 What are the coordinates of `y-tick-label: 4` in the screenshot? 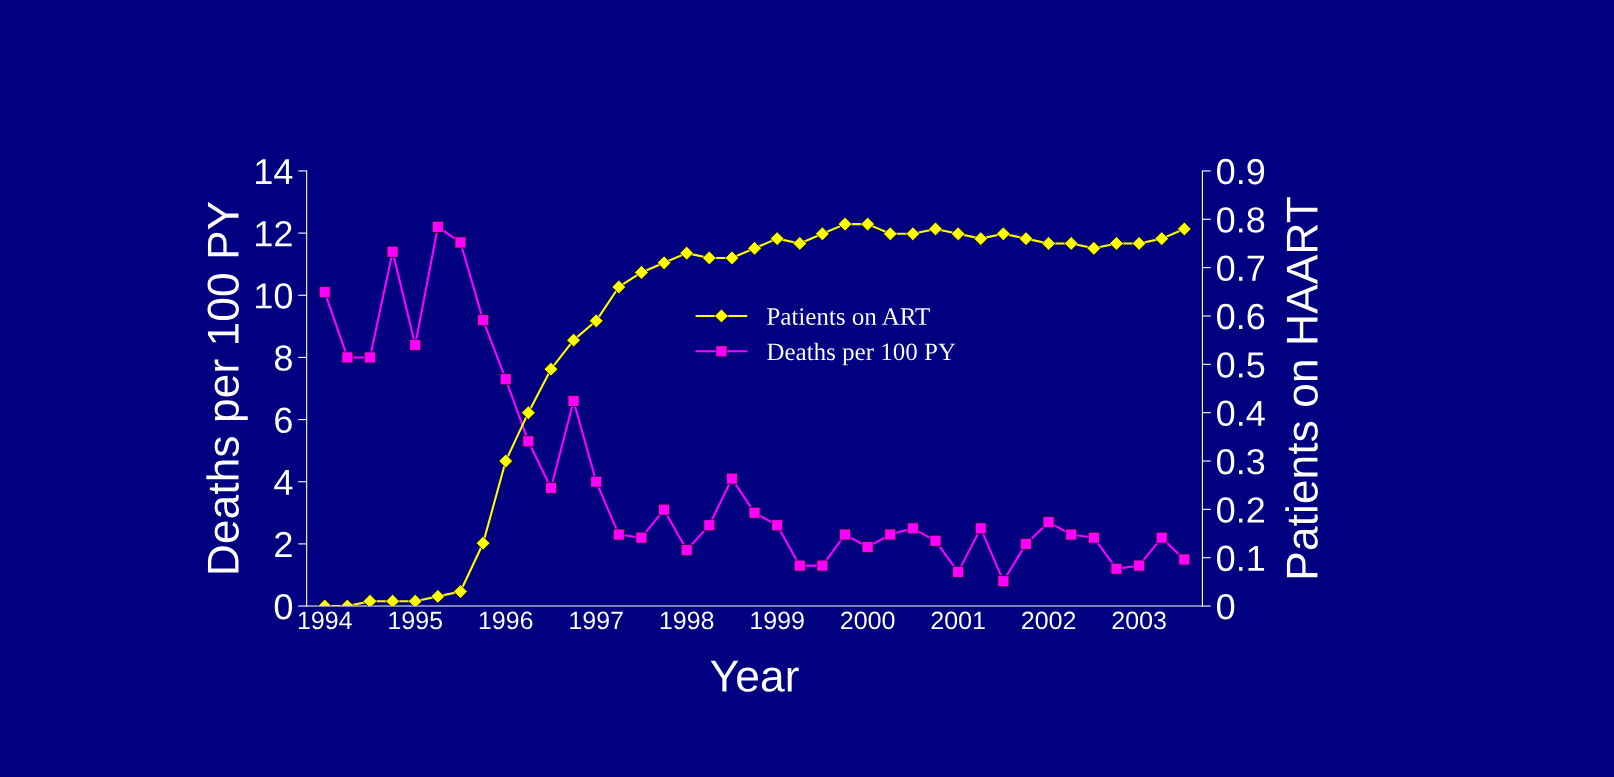 It's located at (283, 482).